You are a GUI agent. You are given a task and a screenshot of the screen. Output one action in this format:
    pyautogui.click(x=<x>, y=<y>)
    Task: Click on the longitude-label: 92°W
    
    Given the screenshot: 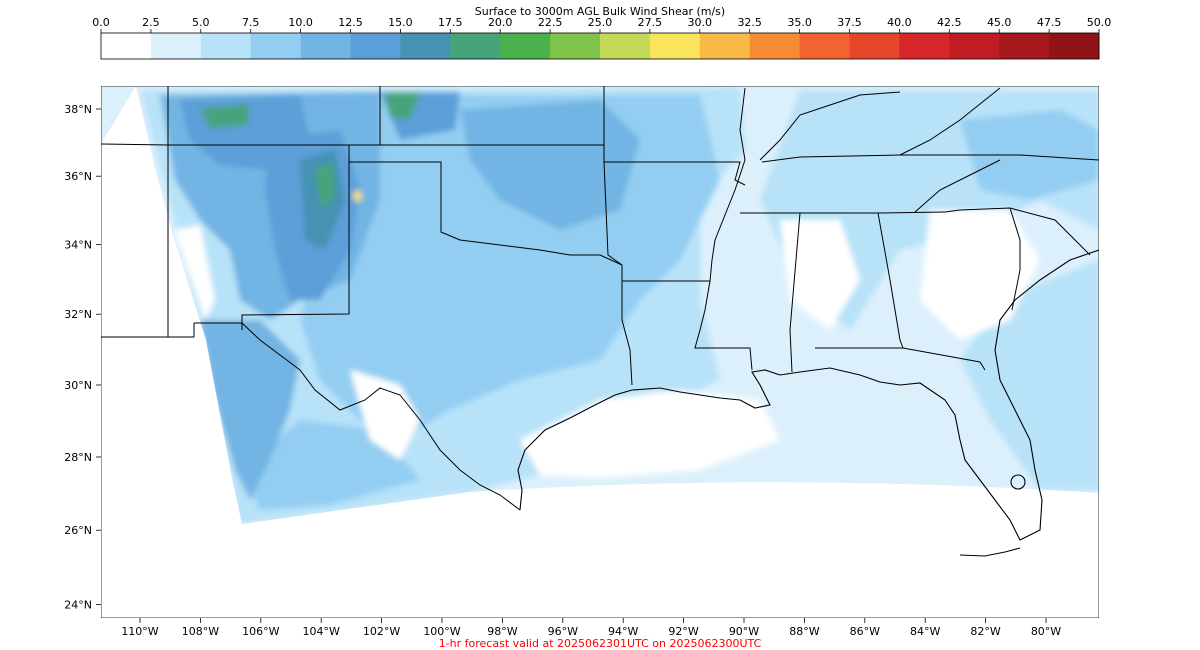 What is the action you would take?
    pyautogui.click(x=683, y=631)
    